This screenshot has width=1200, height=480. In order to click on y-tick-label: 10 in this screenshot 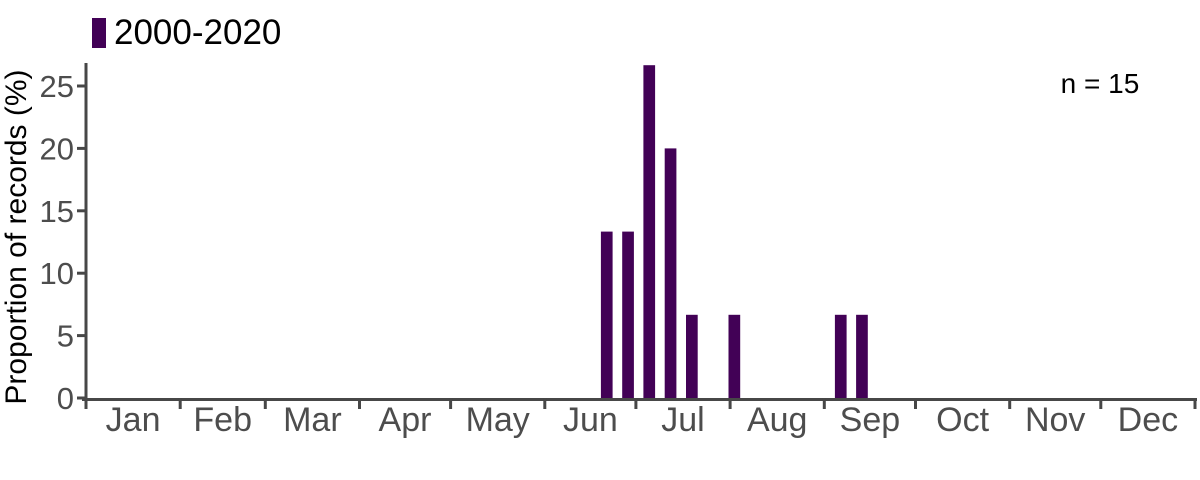, I will do `click(57, 273)`.